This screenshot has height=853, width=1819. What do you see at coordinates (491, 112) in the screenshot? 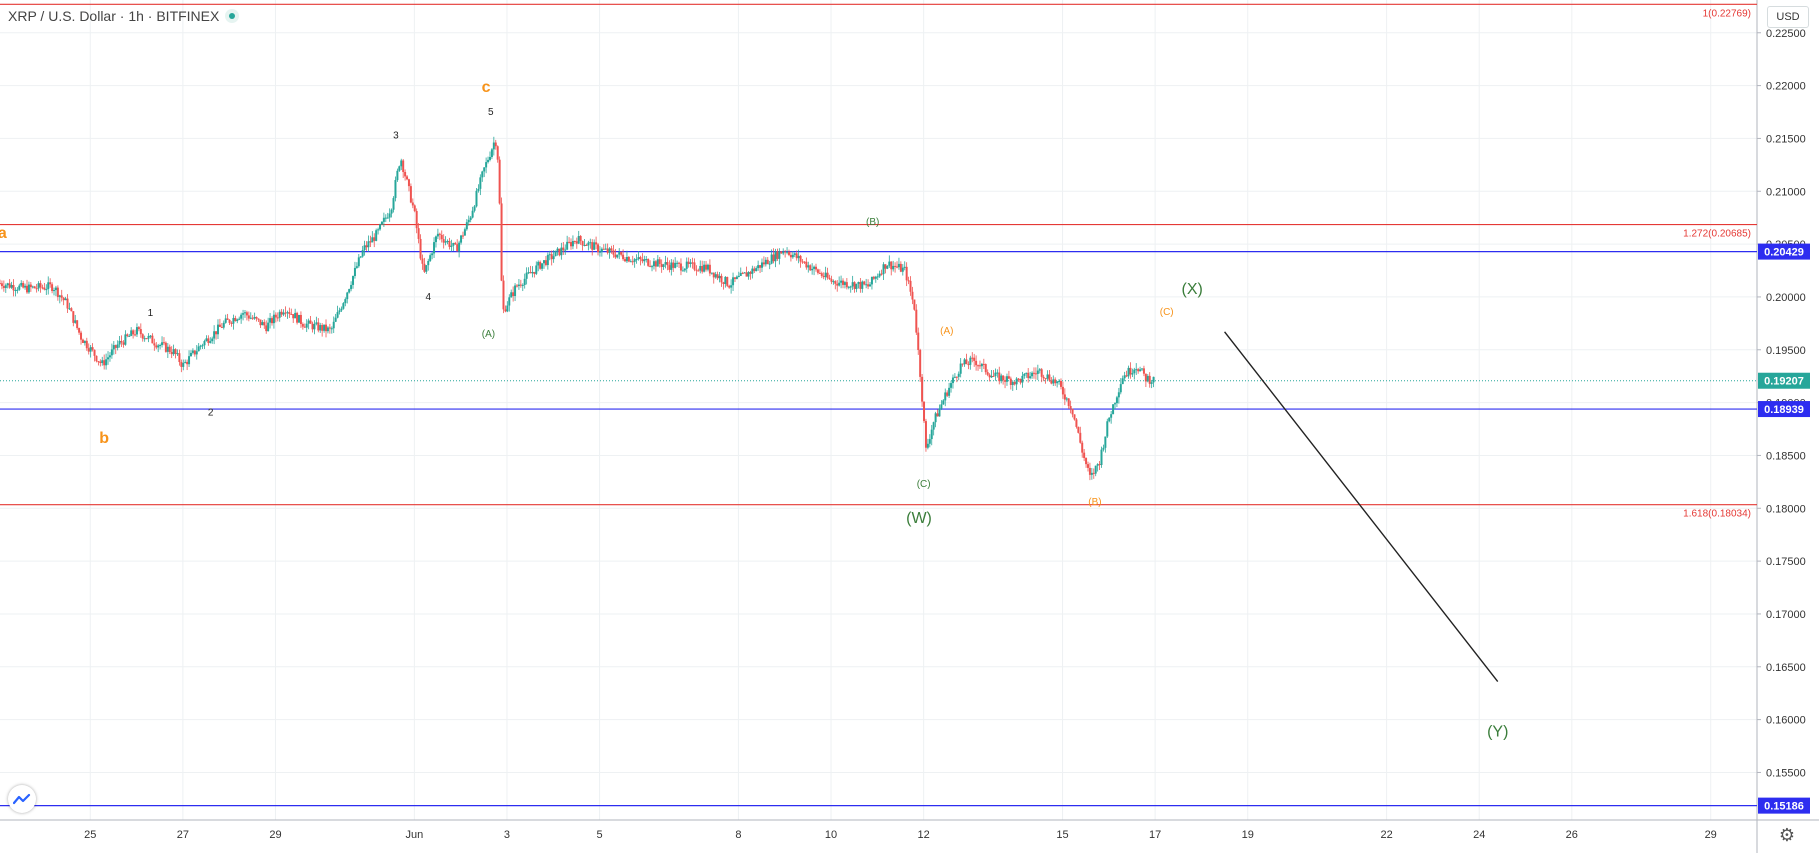
I see `wave-label: 5` at bounding box center [491, 112].